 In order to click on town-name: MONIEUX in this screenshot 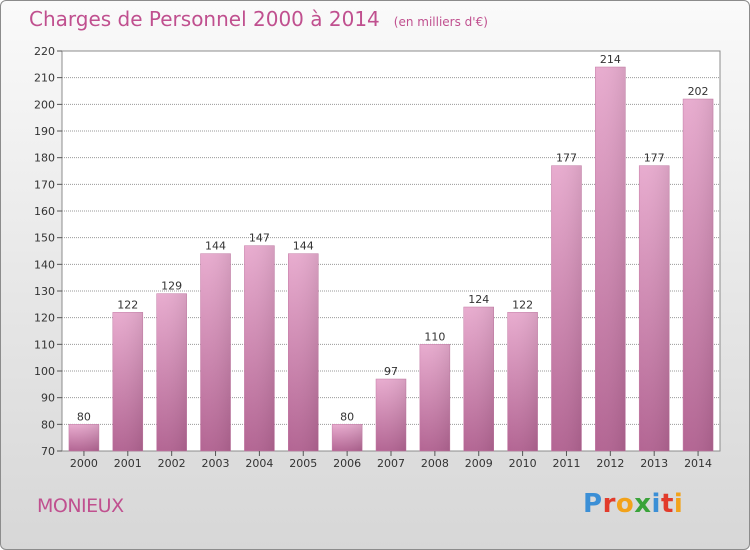, I will do `click(80, 506)`.